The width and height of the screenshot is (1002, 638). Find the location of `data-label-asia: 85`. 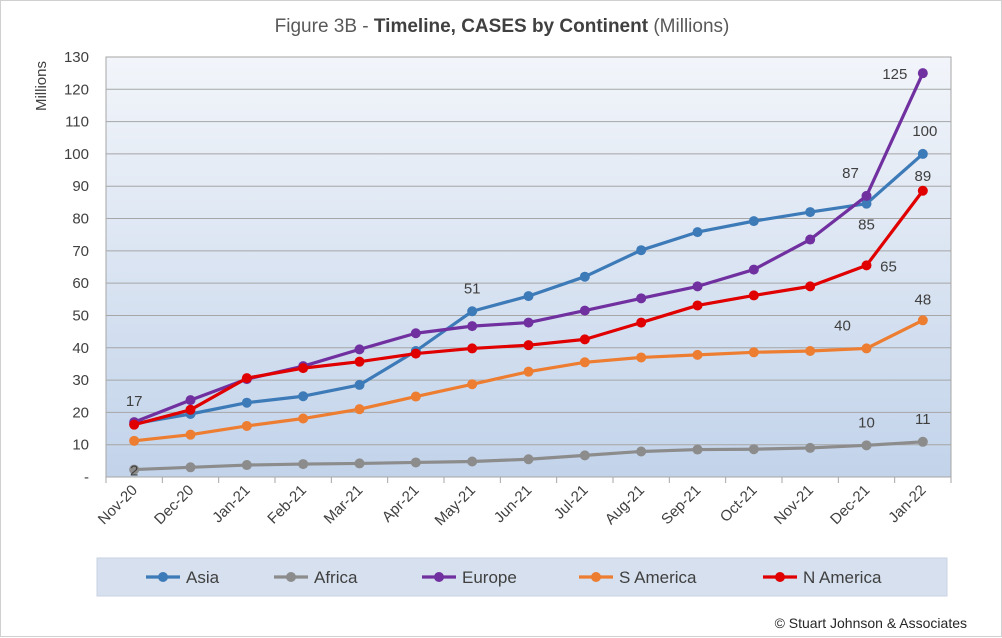

data-label-asia: 85 is located at coordinates (866, 225).